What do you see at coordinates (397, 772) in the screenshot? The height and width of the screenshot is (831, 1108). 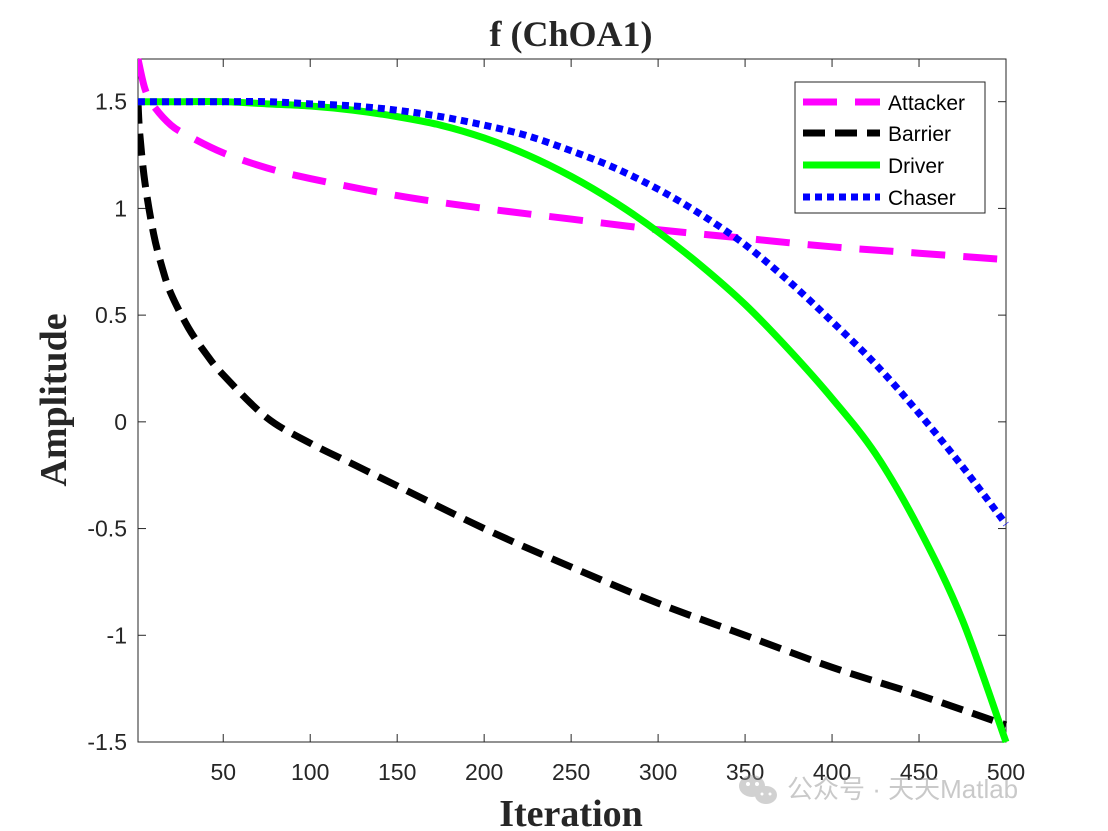 I see `x-tick-label: 150` at bounding box center [397, 772].